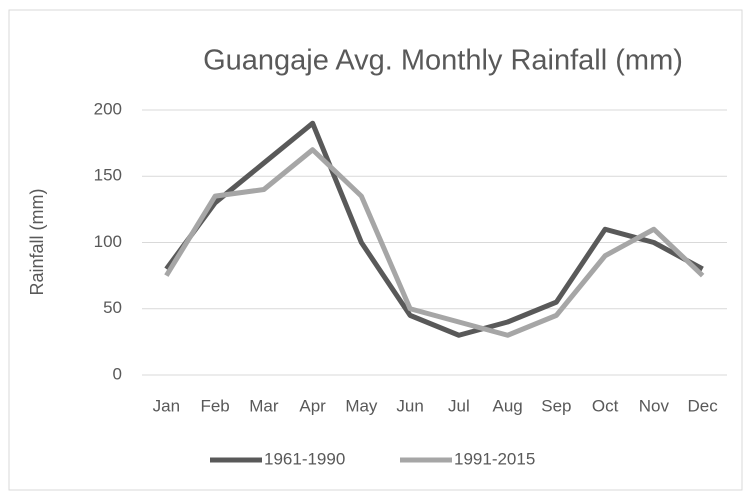  What do you see at coordinates (117, 373) in the screenshot?
I see `y-tick-label: 0` at bounding box center [117, 373].